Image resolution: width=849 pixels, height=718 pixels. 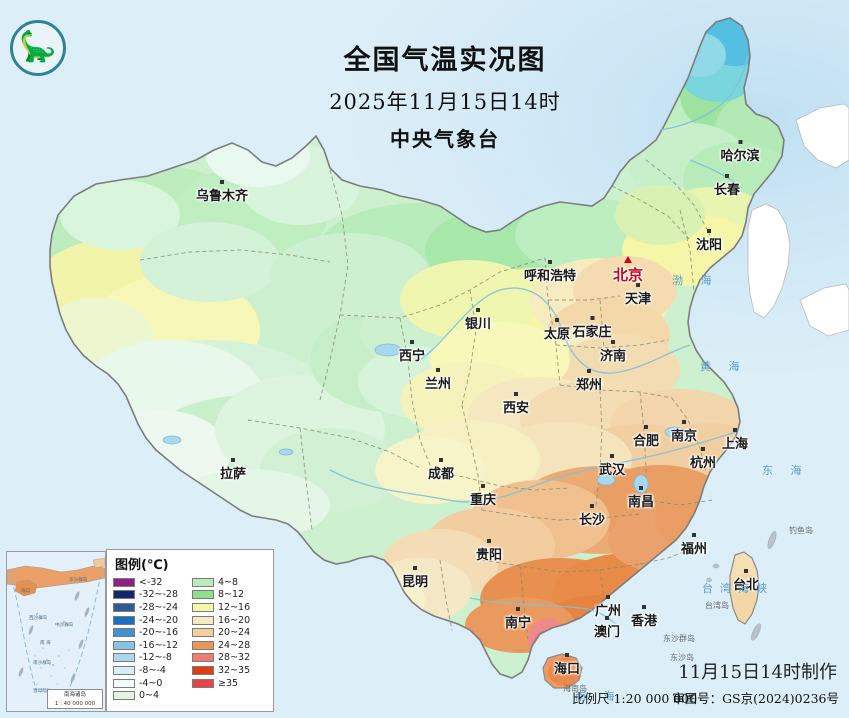 What do you see at coordinates (229, 645) in the screenshot?
I see `legend-row: 24~28` at bounding box center [229, 645].